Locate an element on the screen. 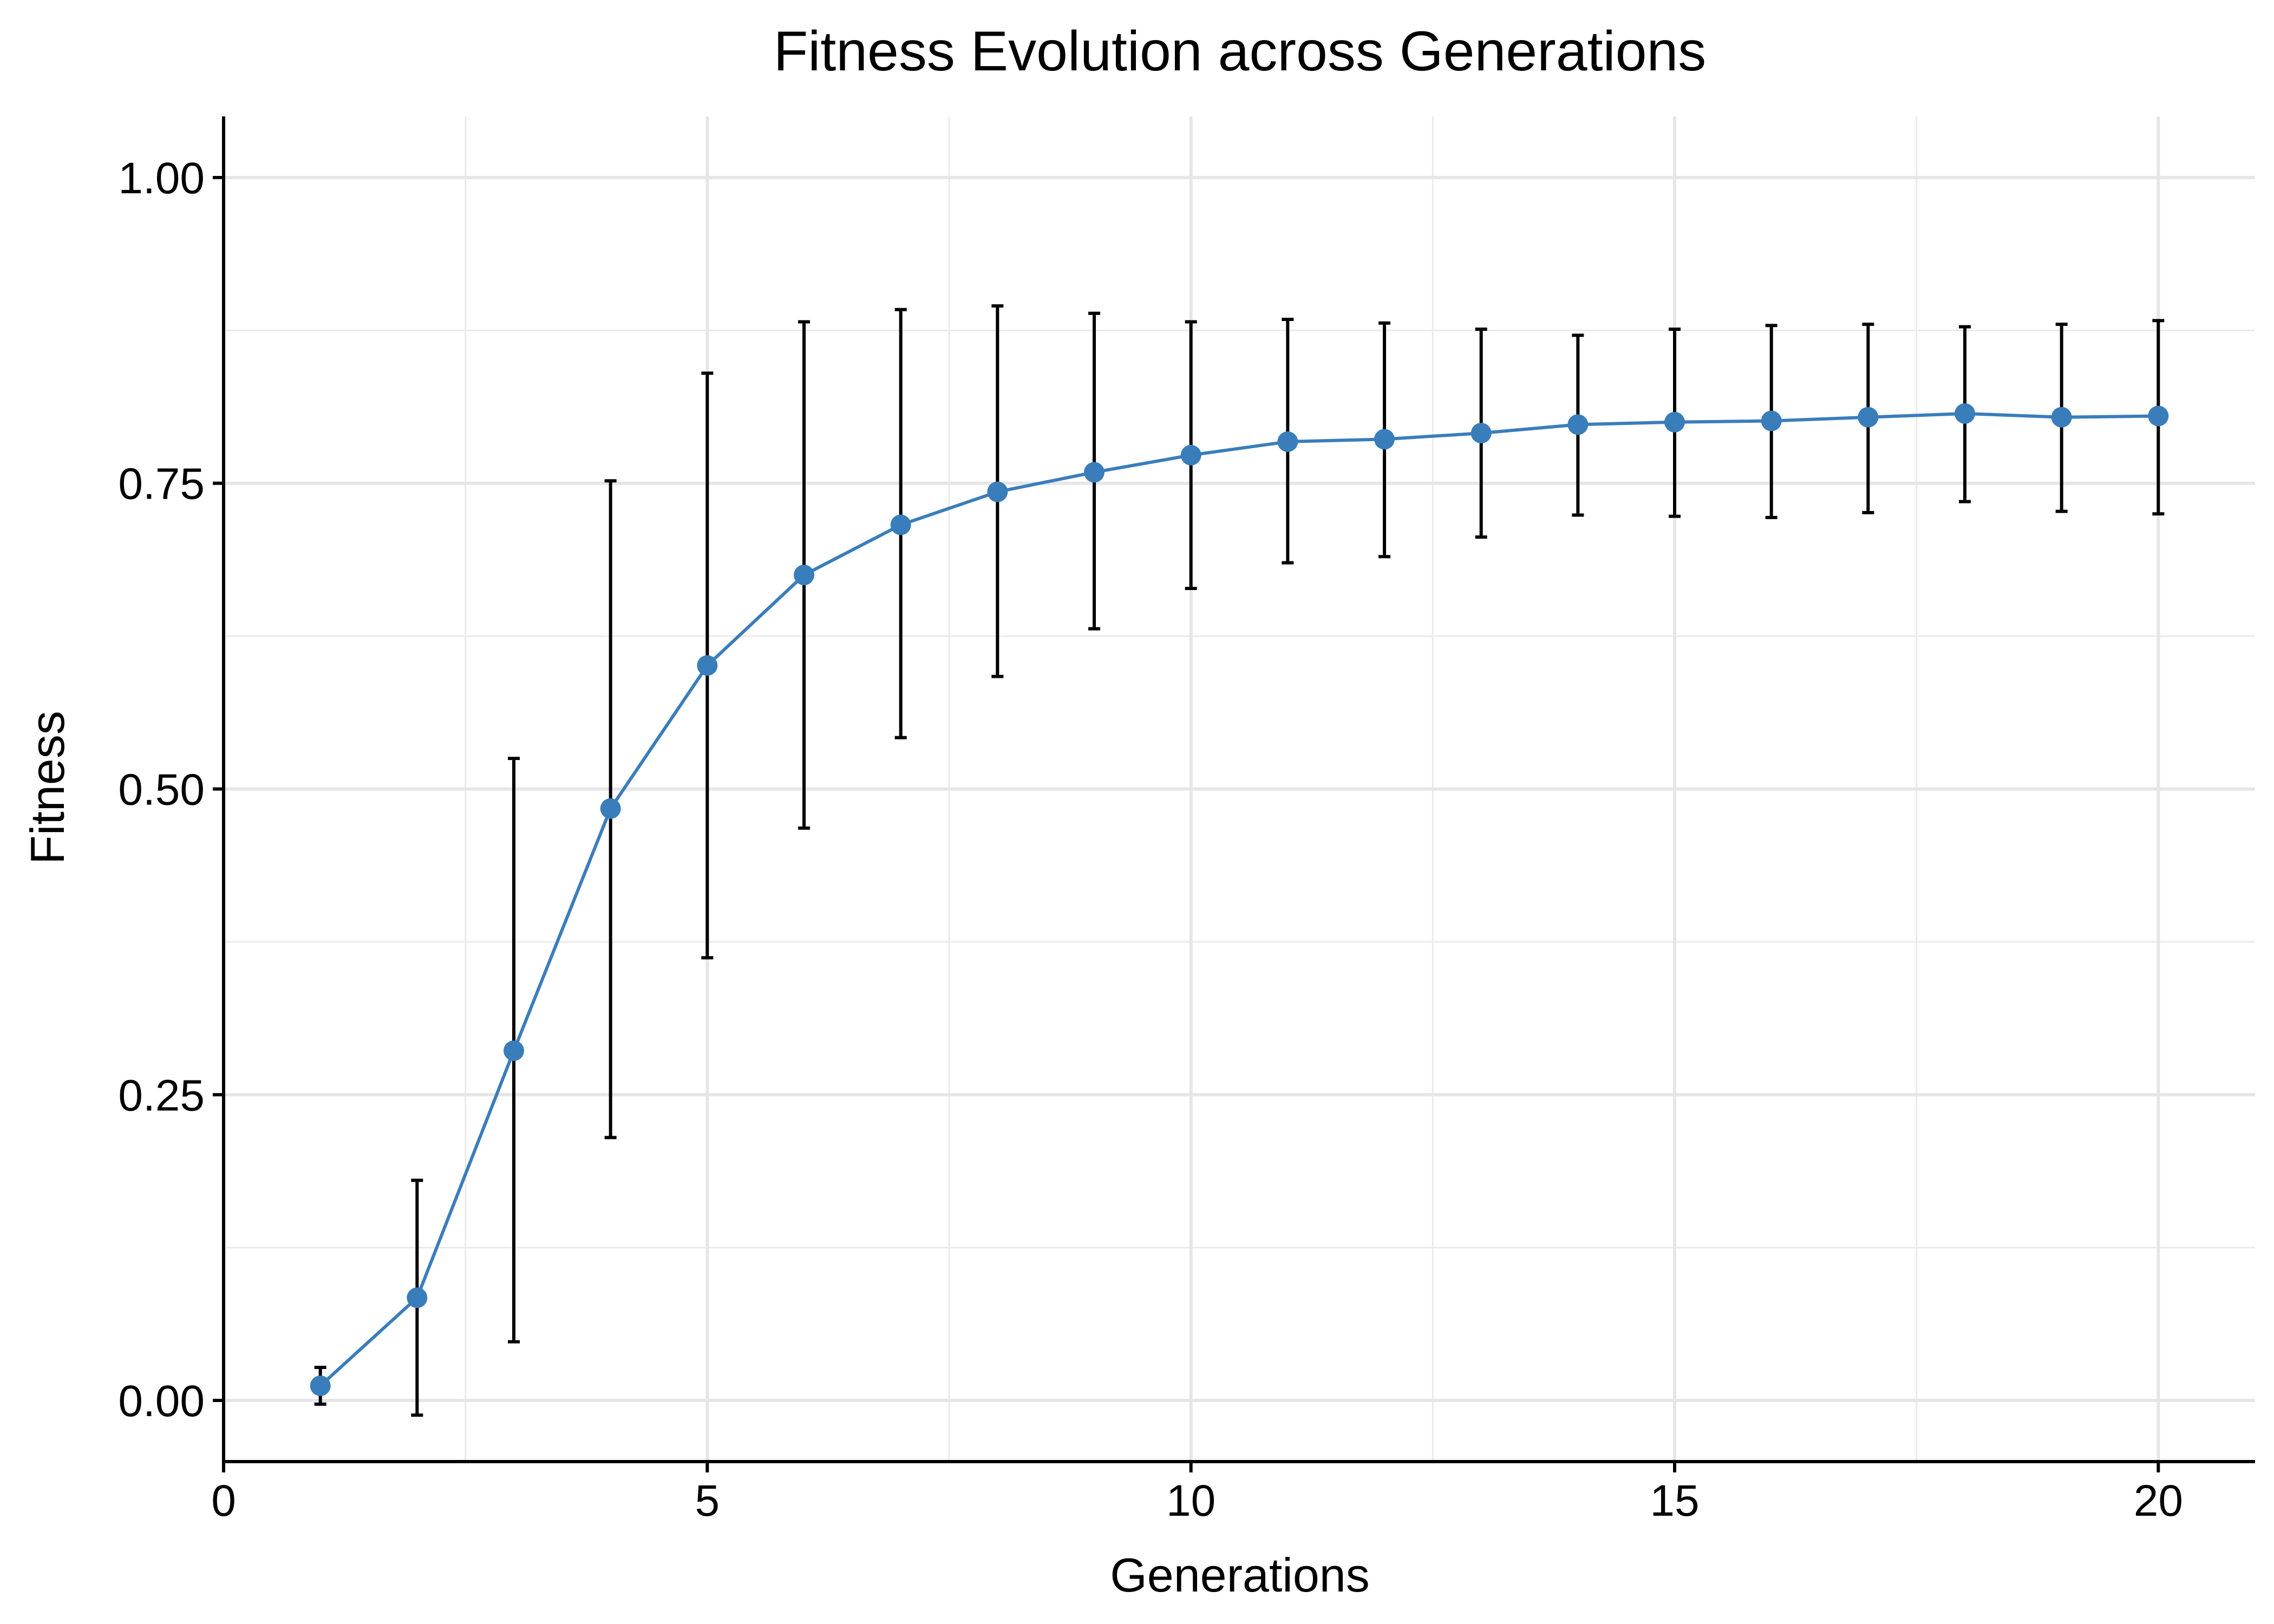  y-tick-labels: 0.00 0.25 0.50 0.75 1.00 is located at coordinates (161, 790).